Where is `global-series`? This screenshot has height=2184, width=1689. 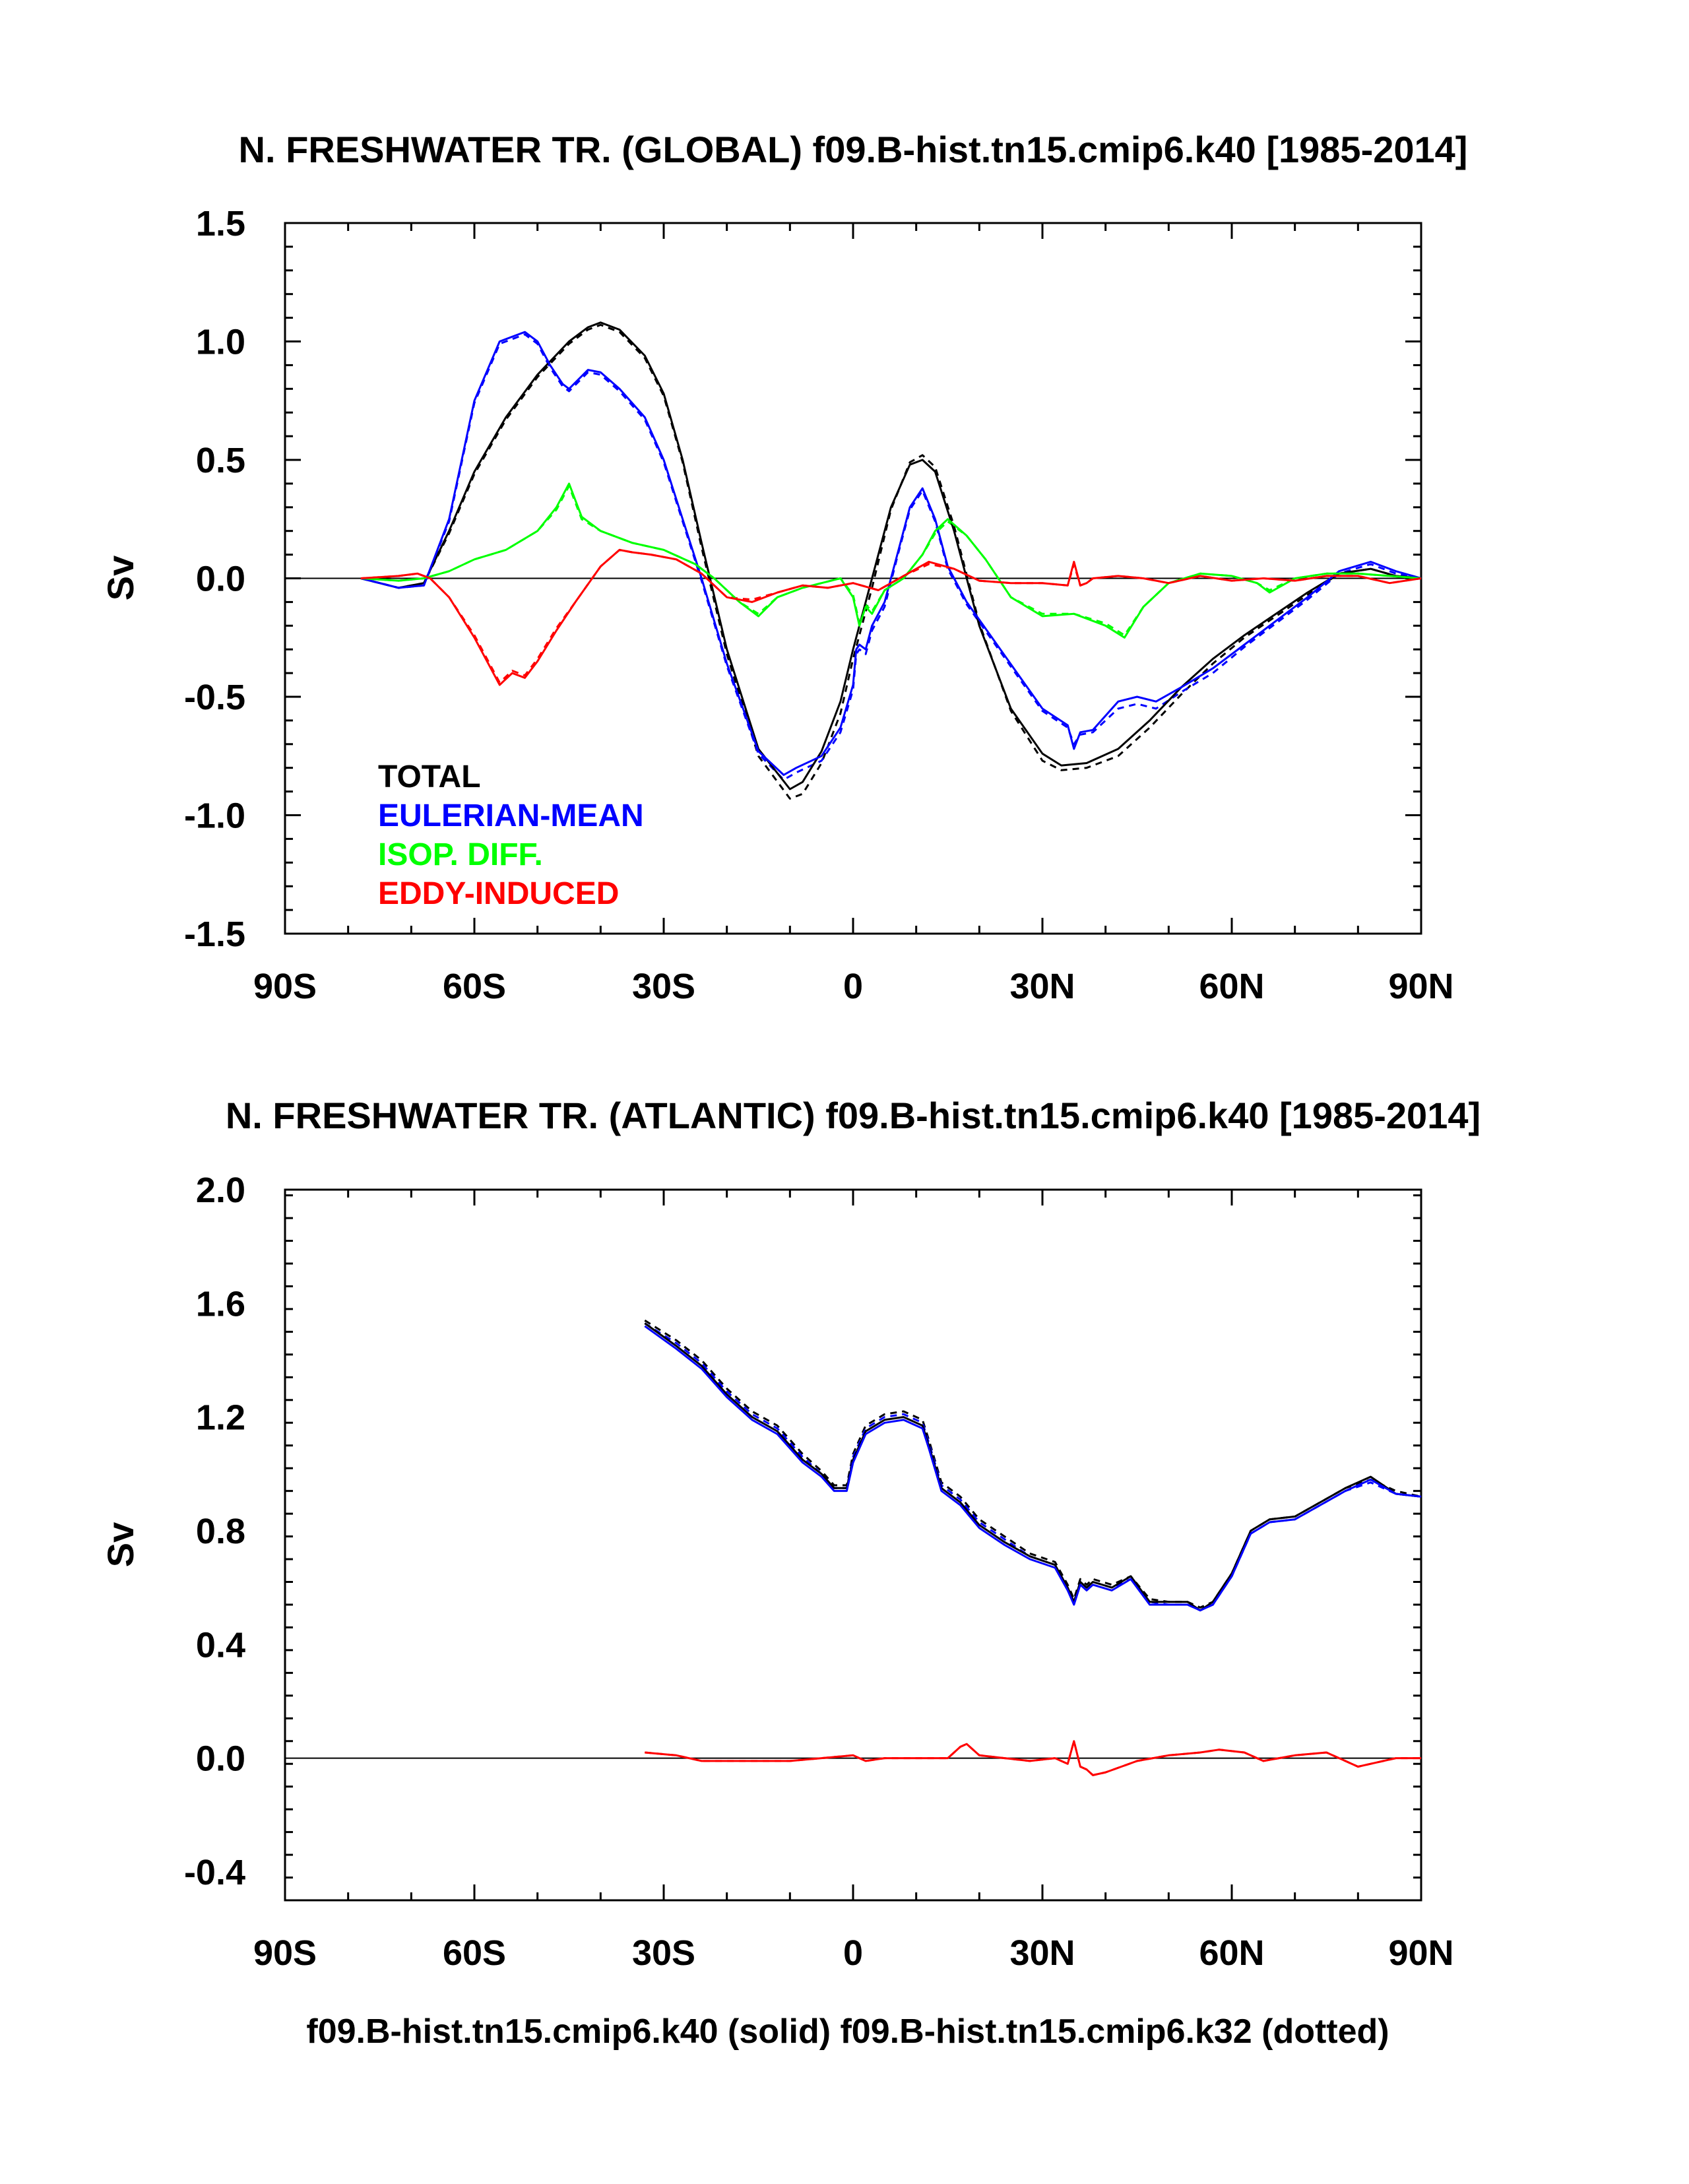
global-series is located at coordinates (891, 560).